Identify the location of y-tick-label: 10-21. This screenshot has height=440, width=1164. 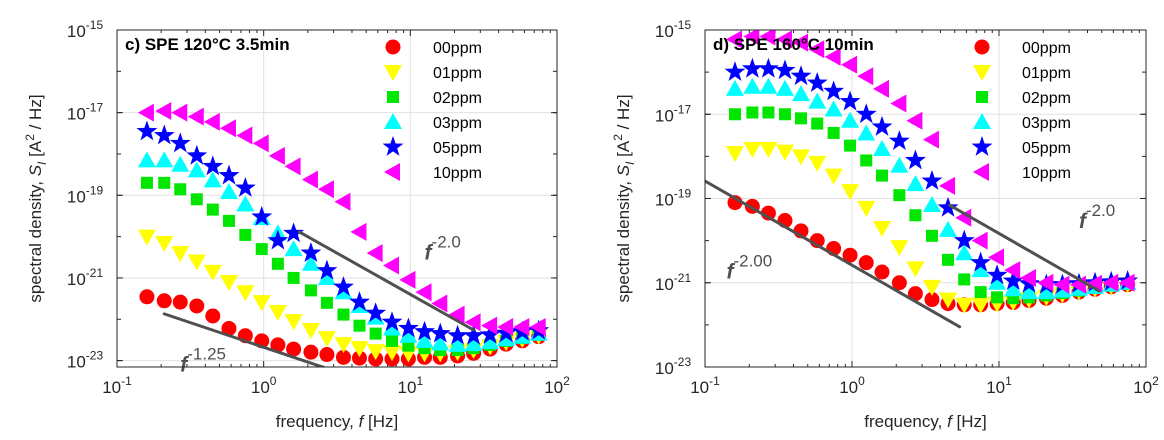
(673, 282).